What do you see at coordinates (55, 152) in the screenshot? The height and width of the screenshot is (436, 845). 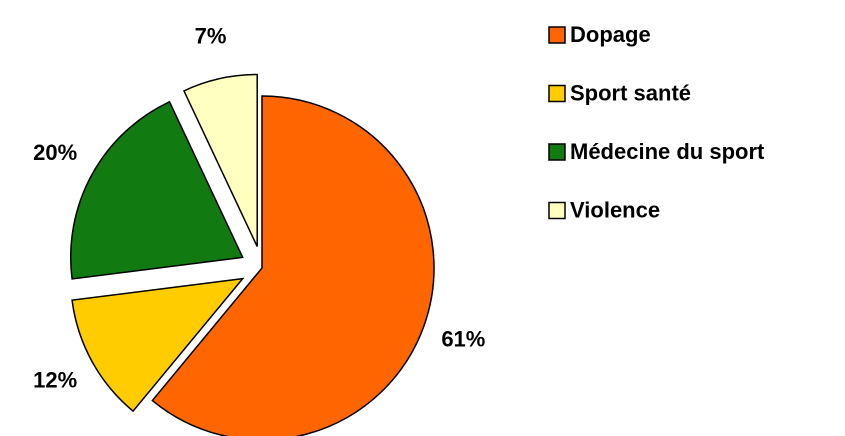 I see `data-label: 20%` at bounding box center [55, 152].